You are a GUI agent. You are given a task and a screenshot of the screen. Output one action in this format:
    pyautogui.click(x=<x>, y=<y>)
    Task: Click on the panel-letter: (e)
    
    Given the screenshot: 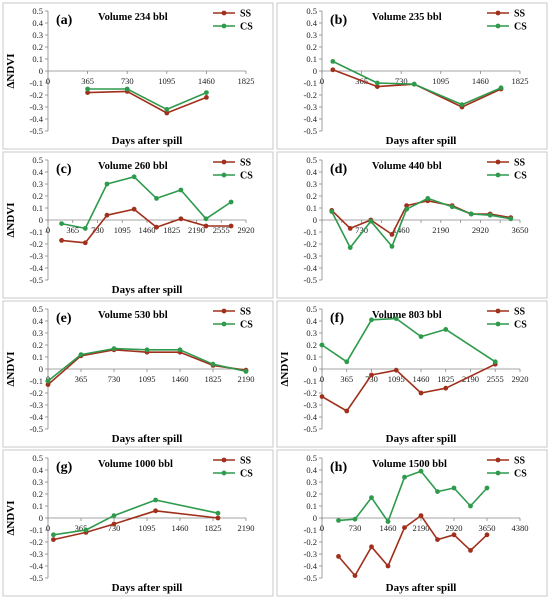 What is the action you would take?
    pyautogui.click(x=64, y=318)
    